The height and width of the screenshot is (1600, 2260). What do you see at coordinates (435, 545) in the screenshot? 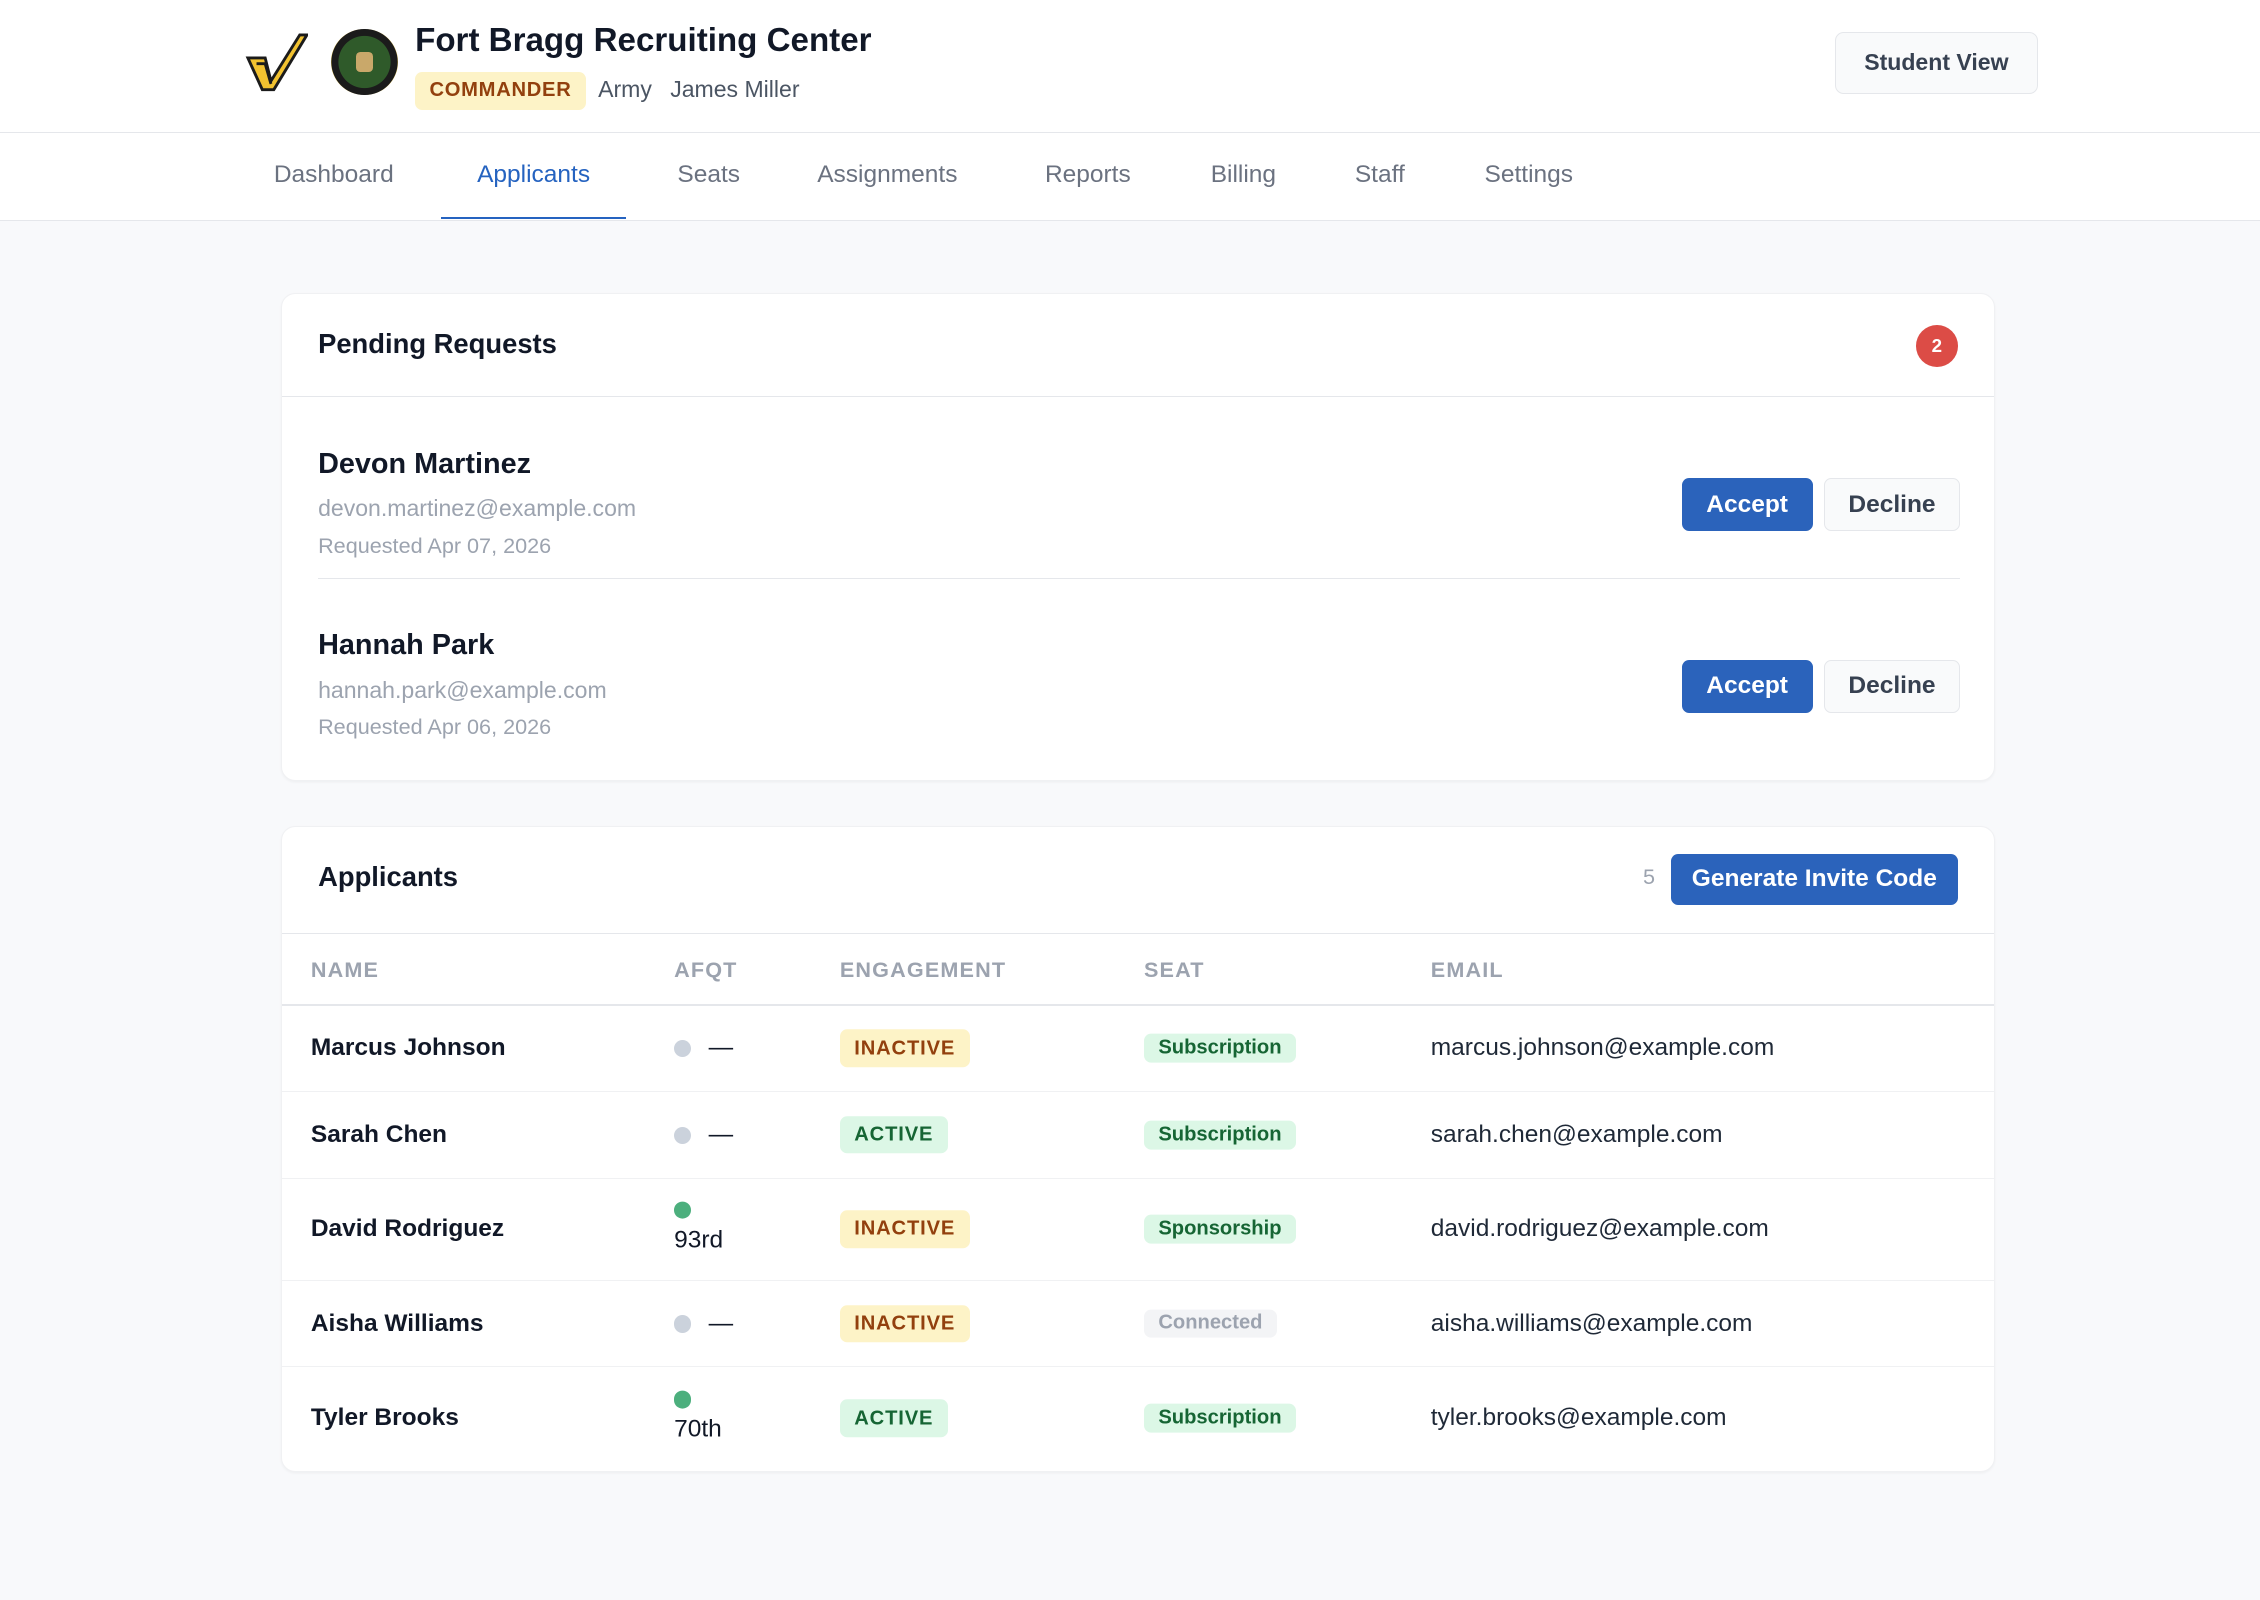
I see `request-date: Requested Apr 07, 2026` at bounding box center [435, 545].